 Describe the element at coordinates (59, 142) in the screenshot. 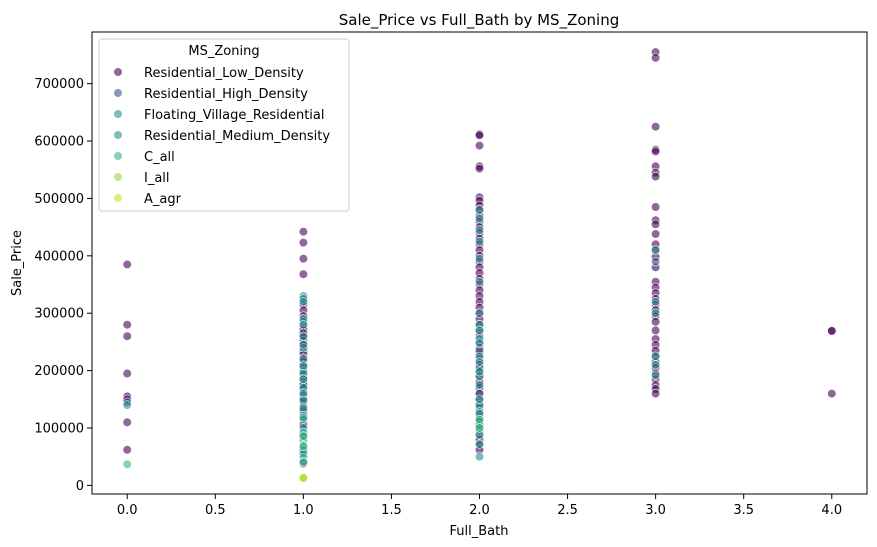

I see `y-tick-label: 600000` at that location.